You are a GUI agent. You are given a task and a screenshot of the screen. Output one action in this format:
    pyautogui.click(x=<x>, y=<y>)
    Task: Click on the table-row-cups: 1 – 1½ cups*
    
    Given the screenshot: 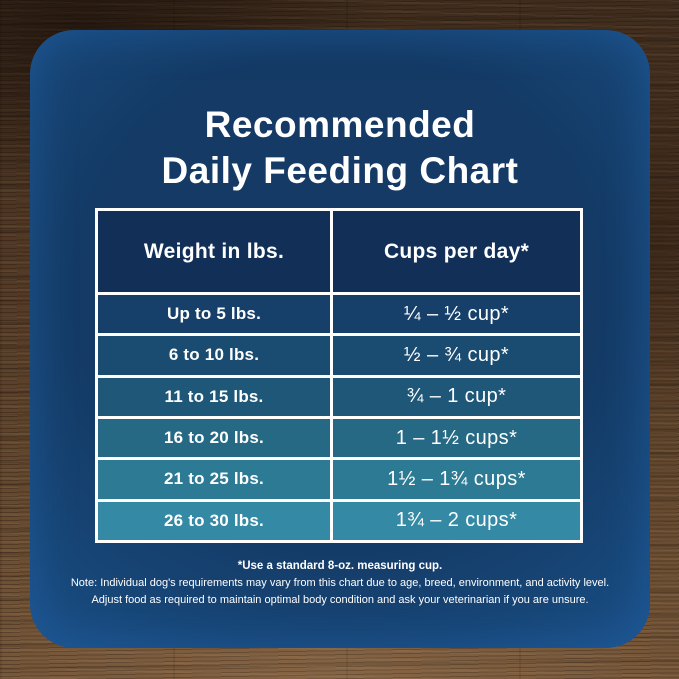 What is the action you would take?
    pyautogui.click(x=456, y=438)
    